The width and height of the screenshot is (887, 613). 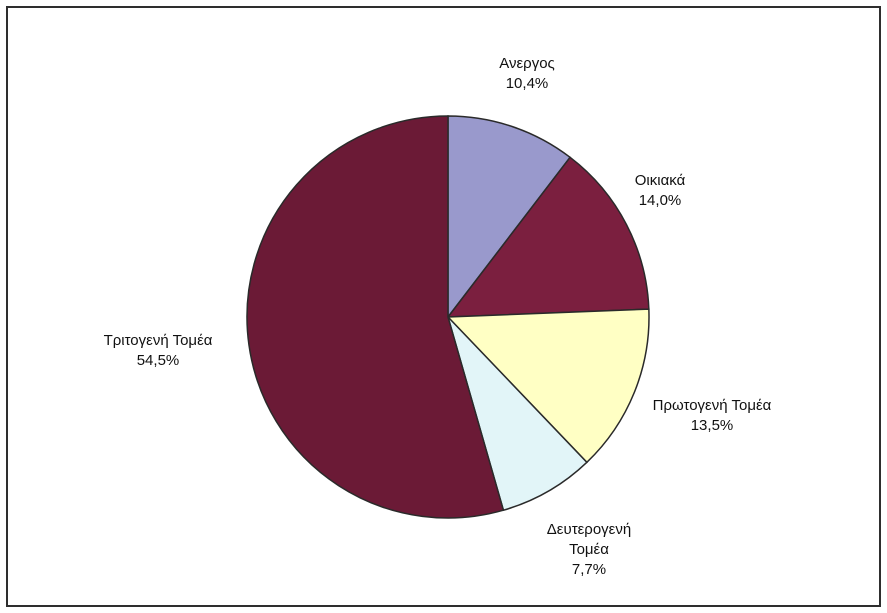 What do you see at coordinates (660, 180) in the screenshot?
I see `pie-label-name: Οικιακά` at bounding box center [660, 180].